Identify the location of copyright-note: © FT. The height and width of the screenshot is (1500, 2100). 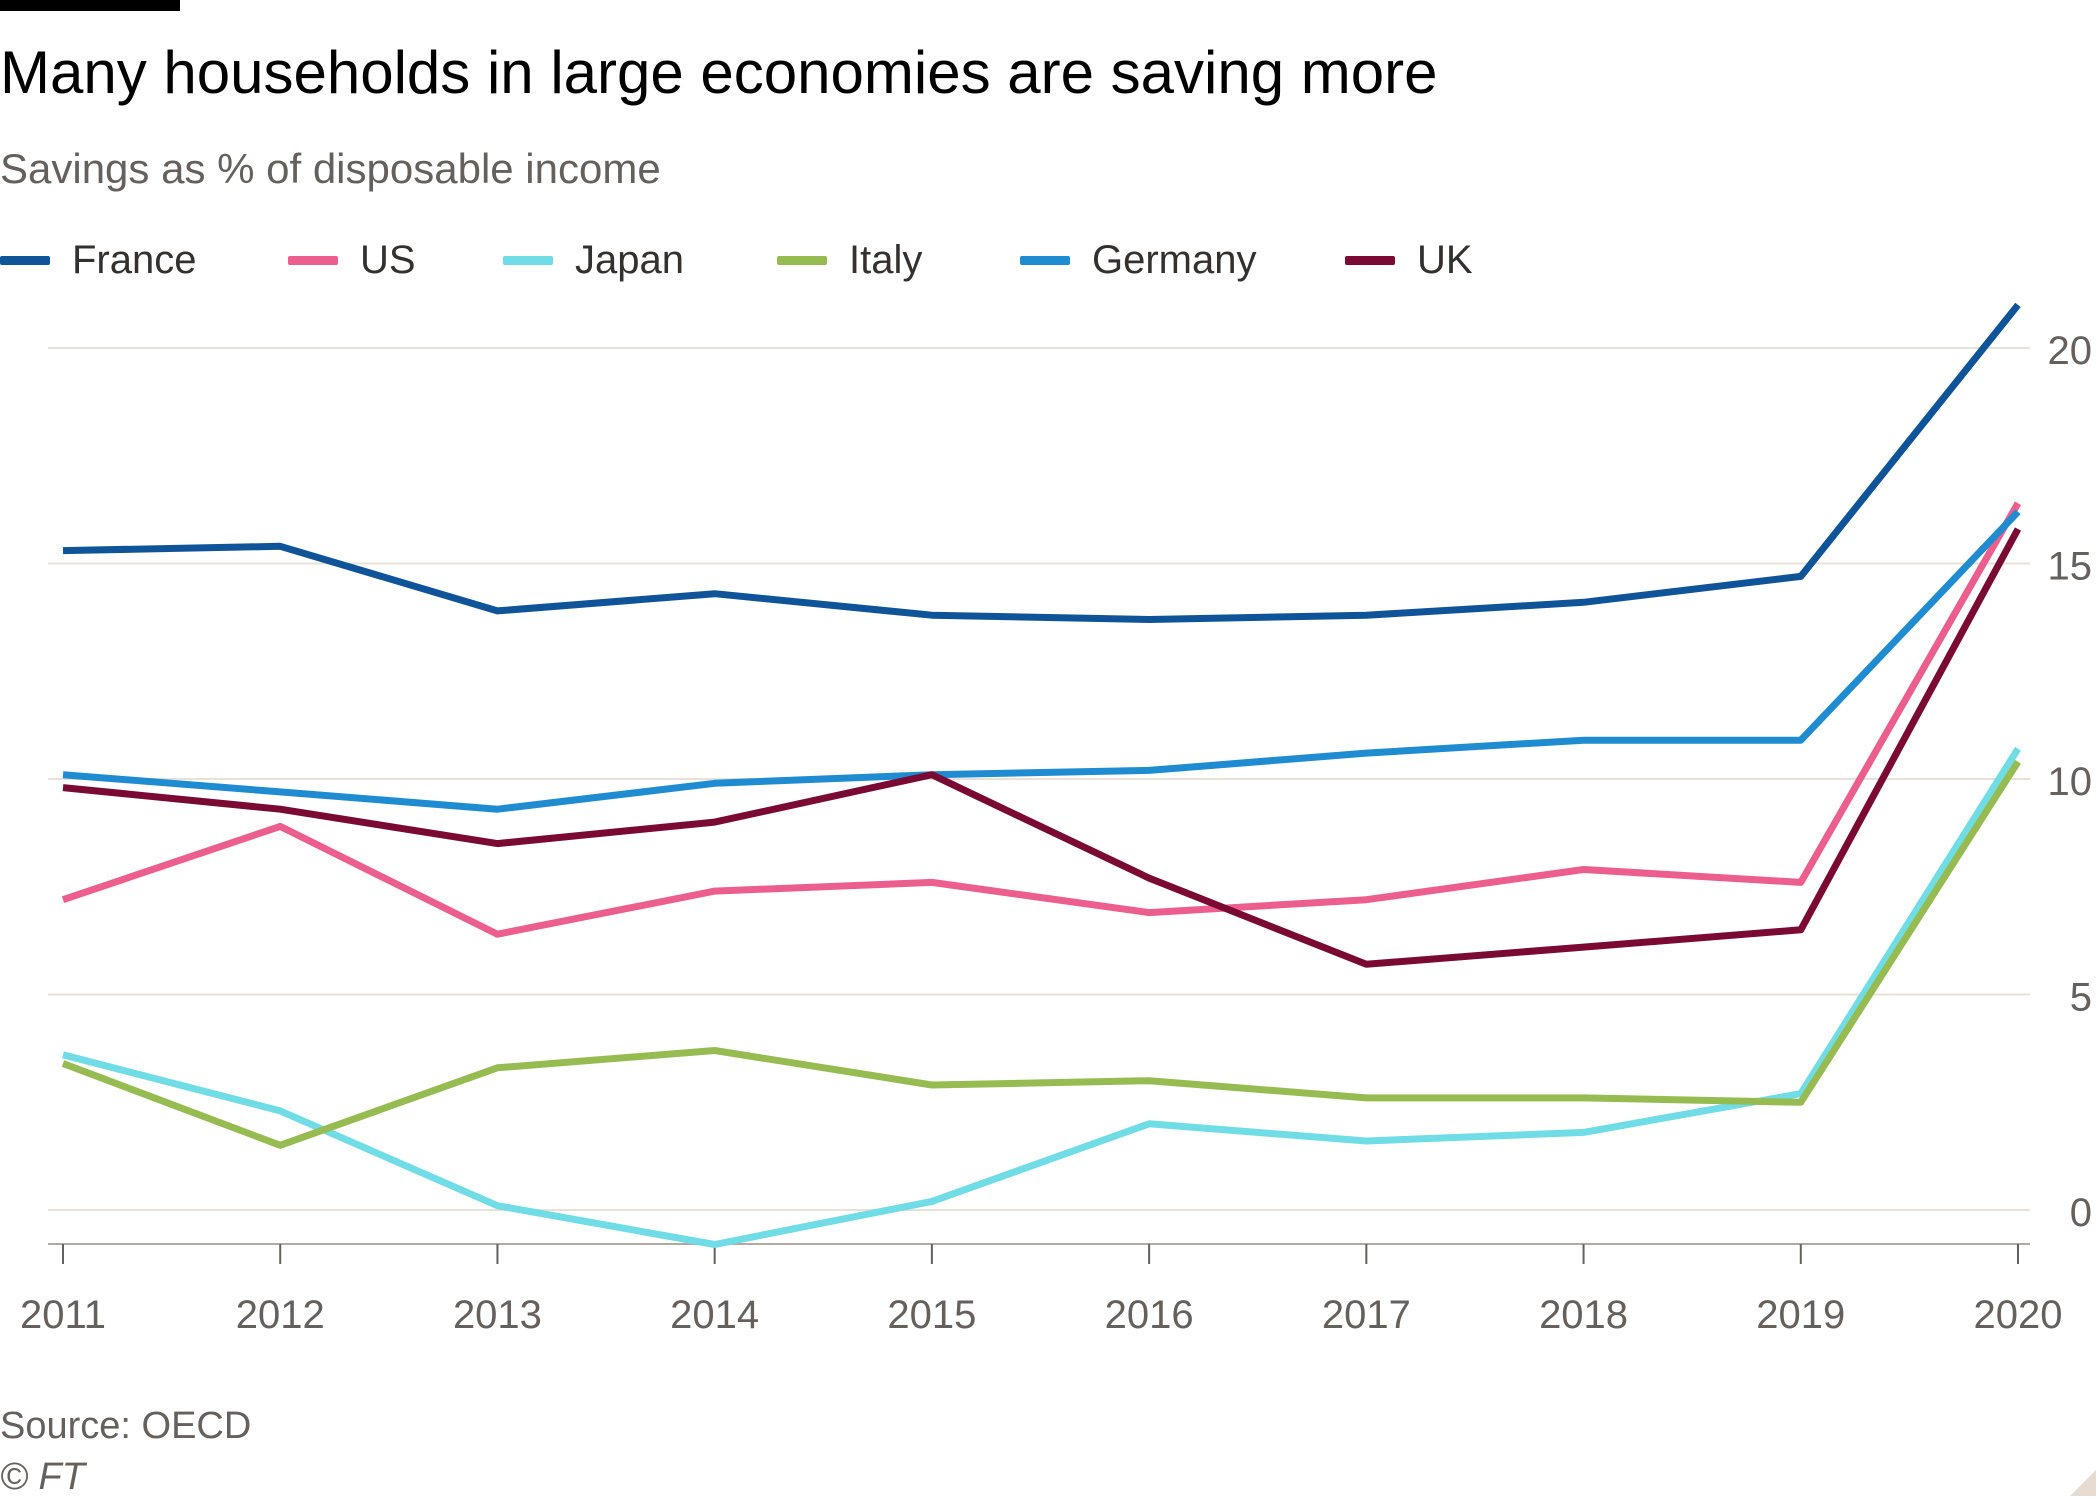
(42, 1477).